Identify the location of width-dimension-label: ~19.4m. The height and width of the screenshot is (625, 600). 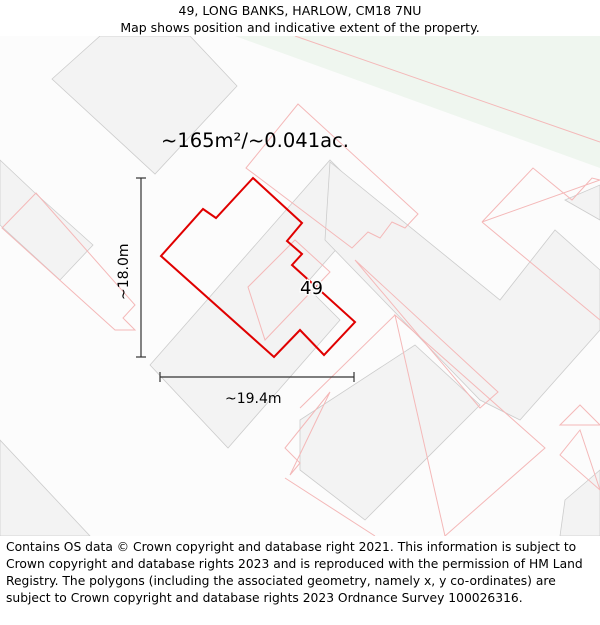
(253, 399).